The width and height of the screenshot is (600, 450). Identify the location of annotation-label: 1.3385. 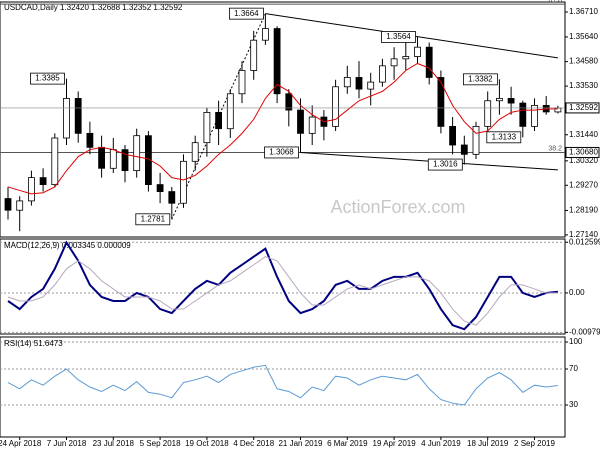
(47, 78).